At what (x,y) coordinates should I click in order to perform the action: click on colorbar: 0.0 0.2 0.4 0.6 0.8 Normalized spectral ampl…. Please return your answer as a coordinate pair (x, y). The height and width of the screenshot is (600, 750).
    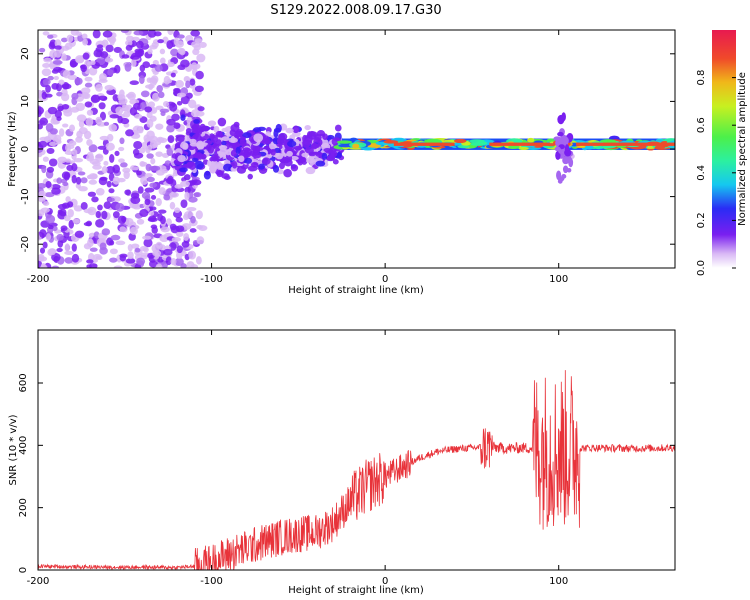
    Looking at the image, I should click on (722, 153).